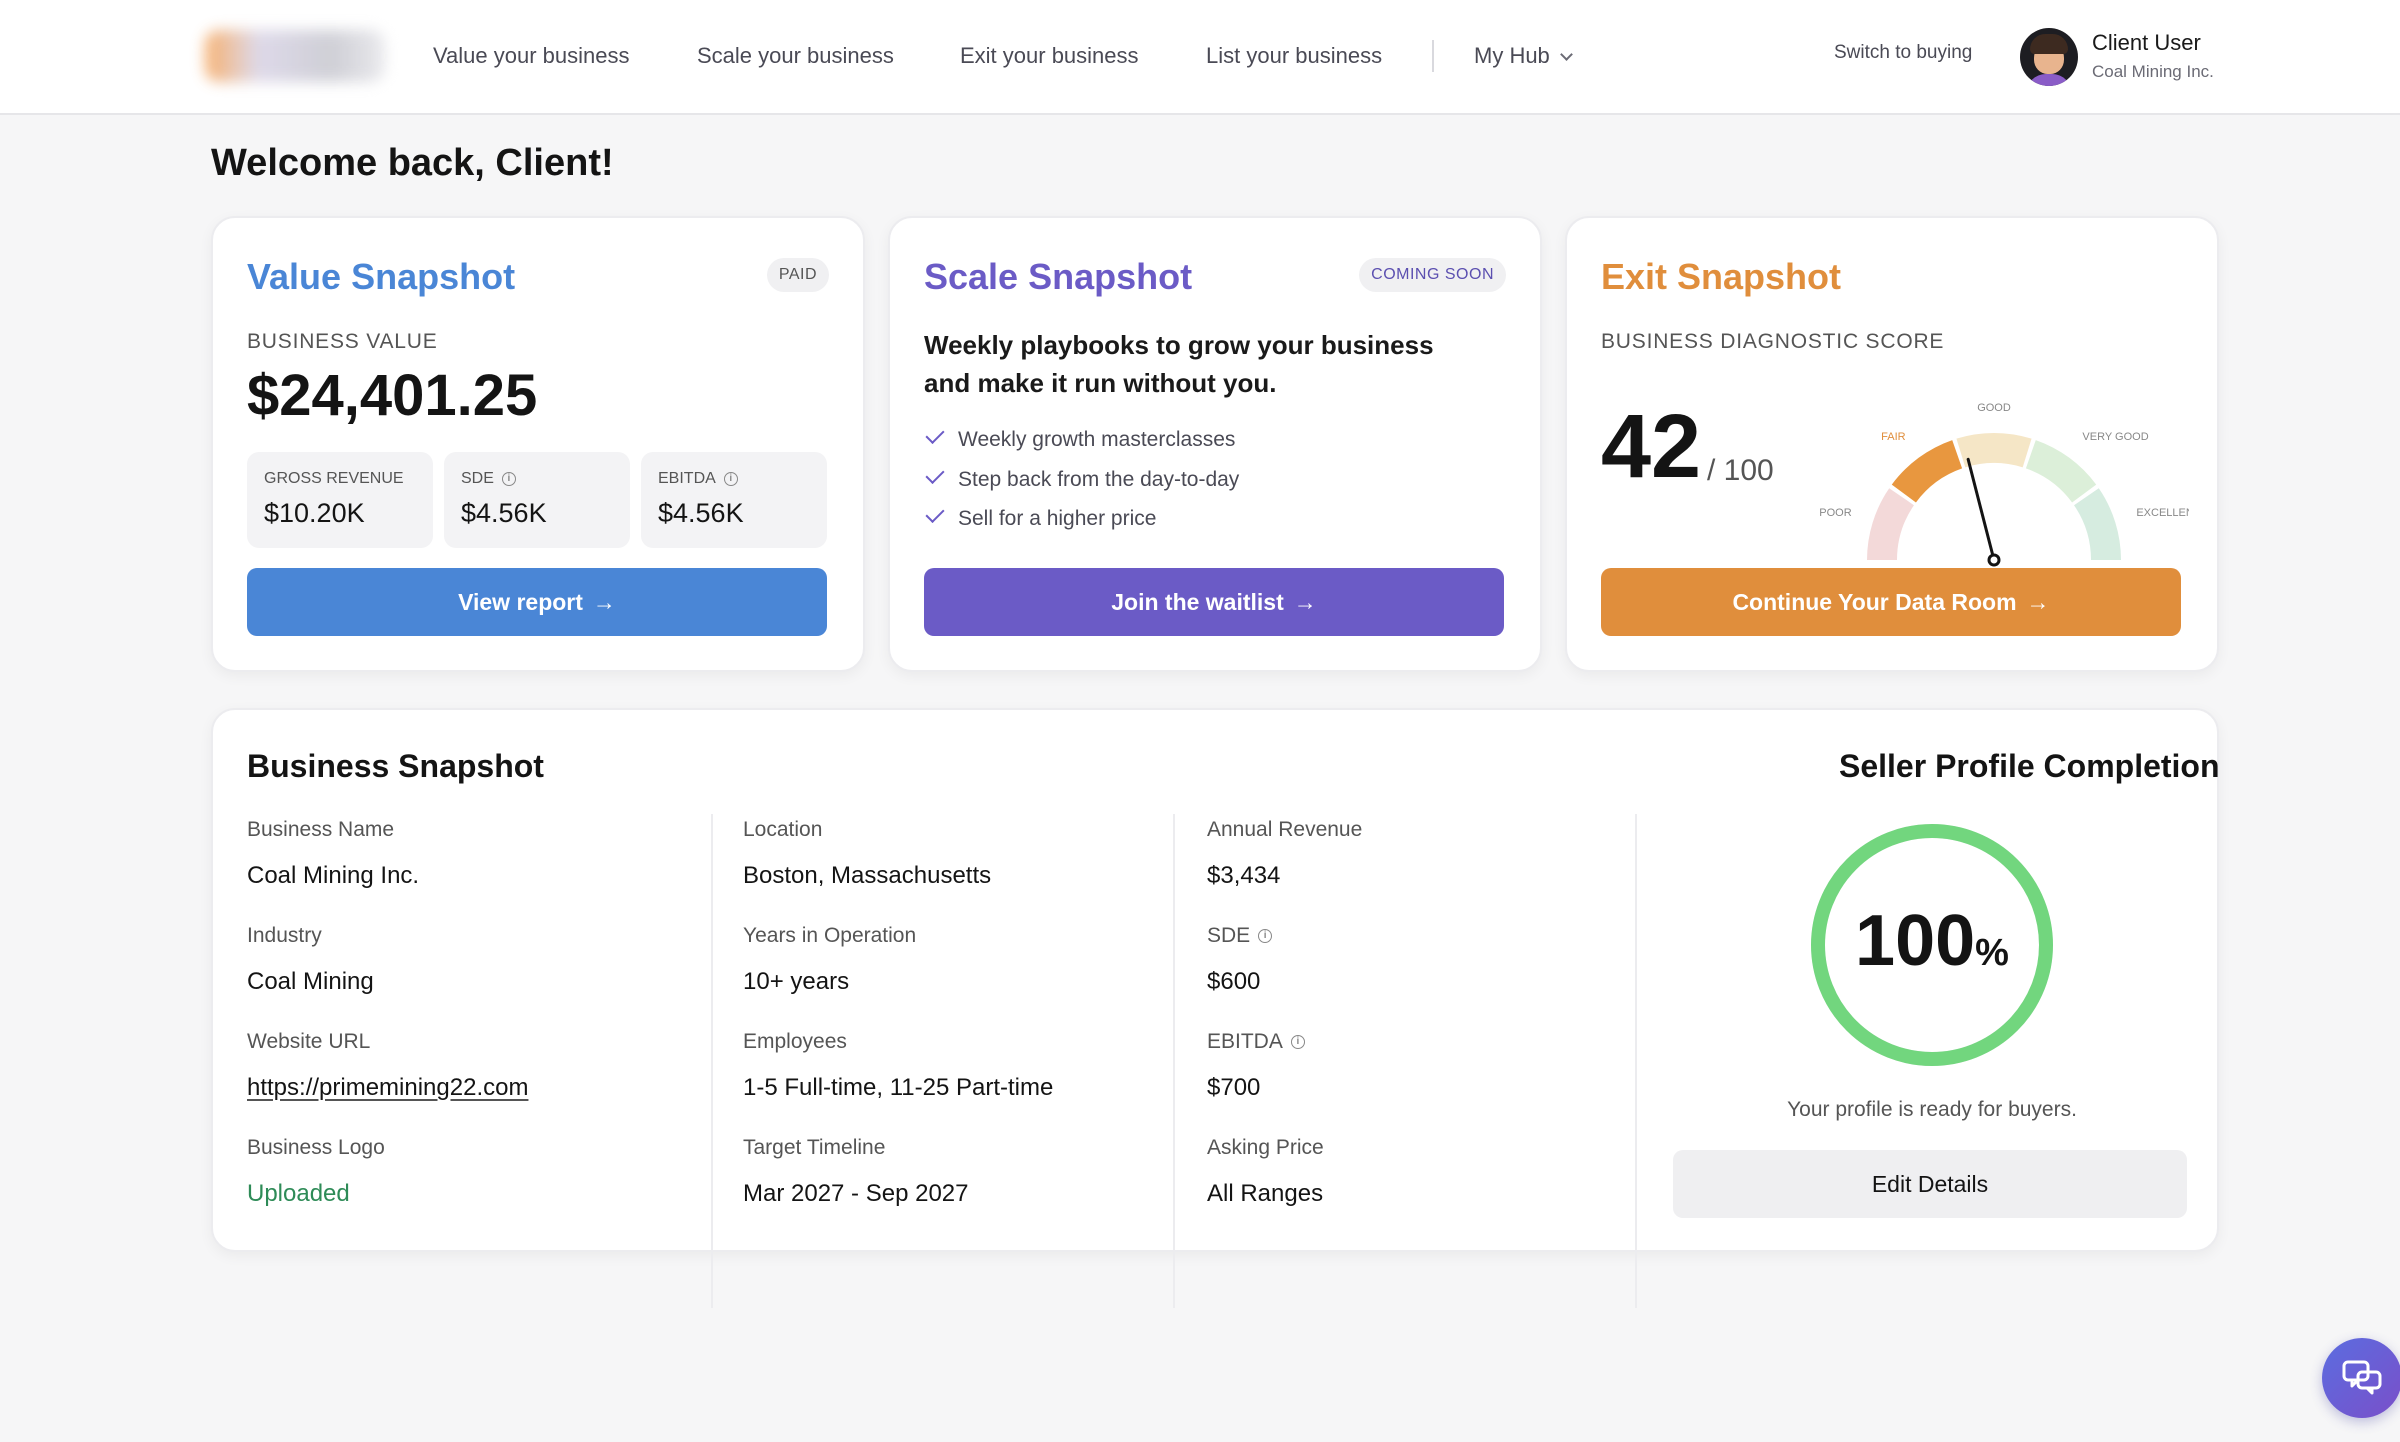  Describe the element at coordinates (1049, 55) in the screenshot. I see `nav-exit-your-business: Exit your business` at that location.